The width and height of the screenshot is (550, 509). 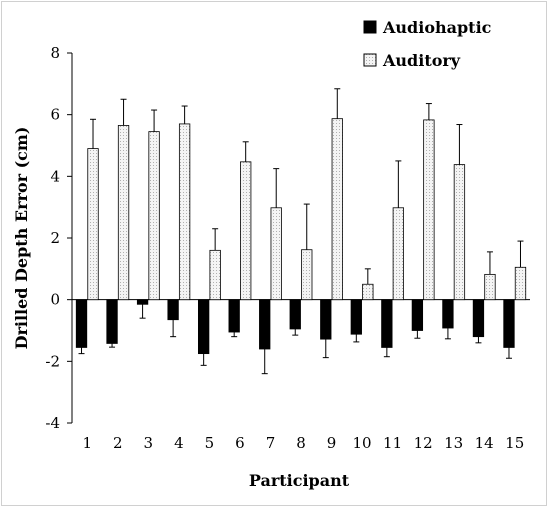 What do you see at coordinates (332, 443) in the screenshot?
I see `x-tick-label: 9` at bounding box center [332, 443].